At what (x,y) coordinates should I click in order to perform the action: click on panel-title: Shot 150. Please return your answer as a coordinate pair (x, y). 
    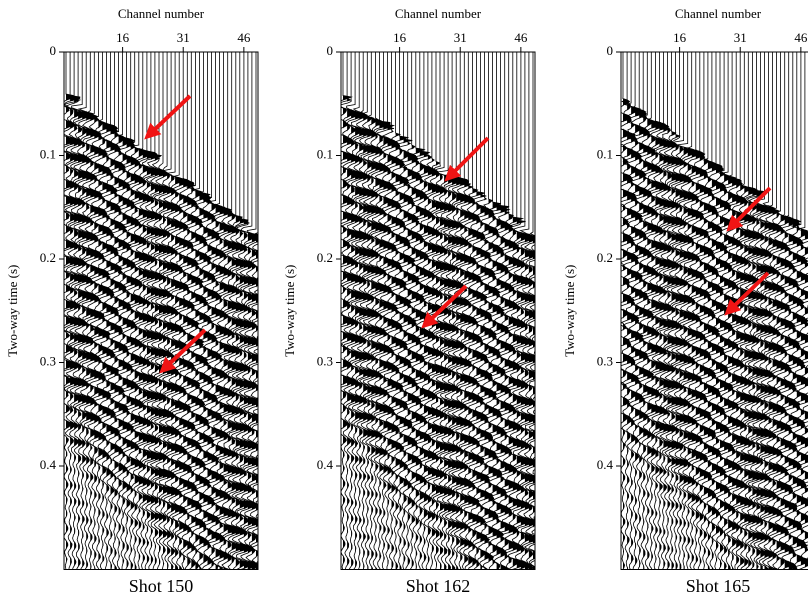
    Looking at the image, I should click on (161, 586).